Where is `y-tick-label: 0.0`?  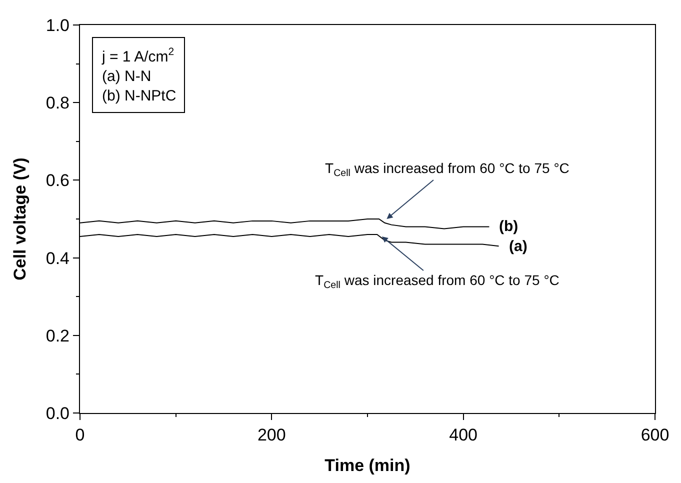
y-tick-label: 0.0 is located at coordinates (58, 413).